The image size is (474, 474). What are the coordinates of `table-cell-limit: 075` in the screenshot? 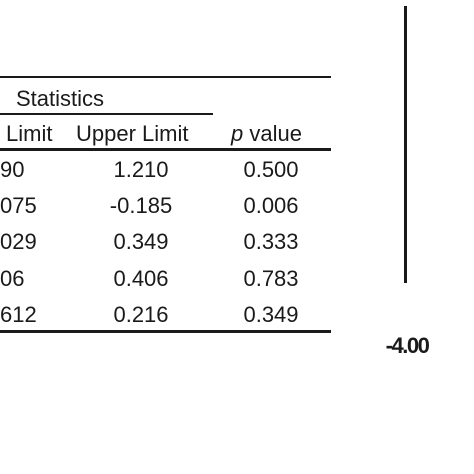 It's located at (18, 205).